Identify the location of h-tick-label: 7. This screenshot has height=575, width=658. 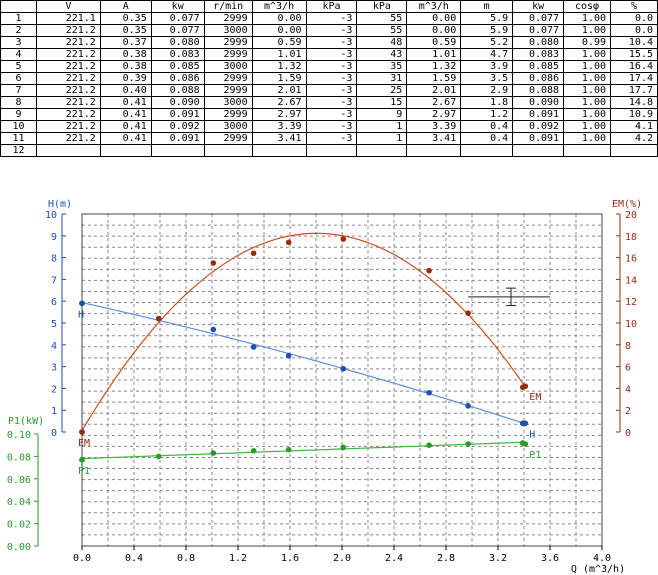
(54, 280).